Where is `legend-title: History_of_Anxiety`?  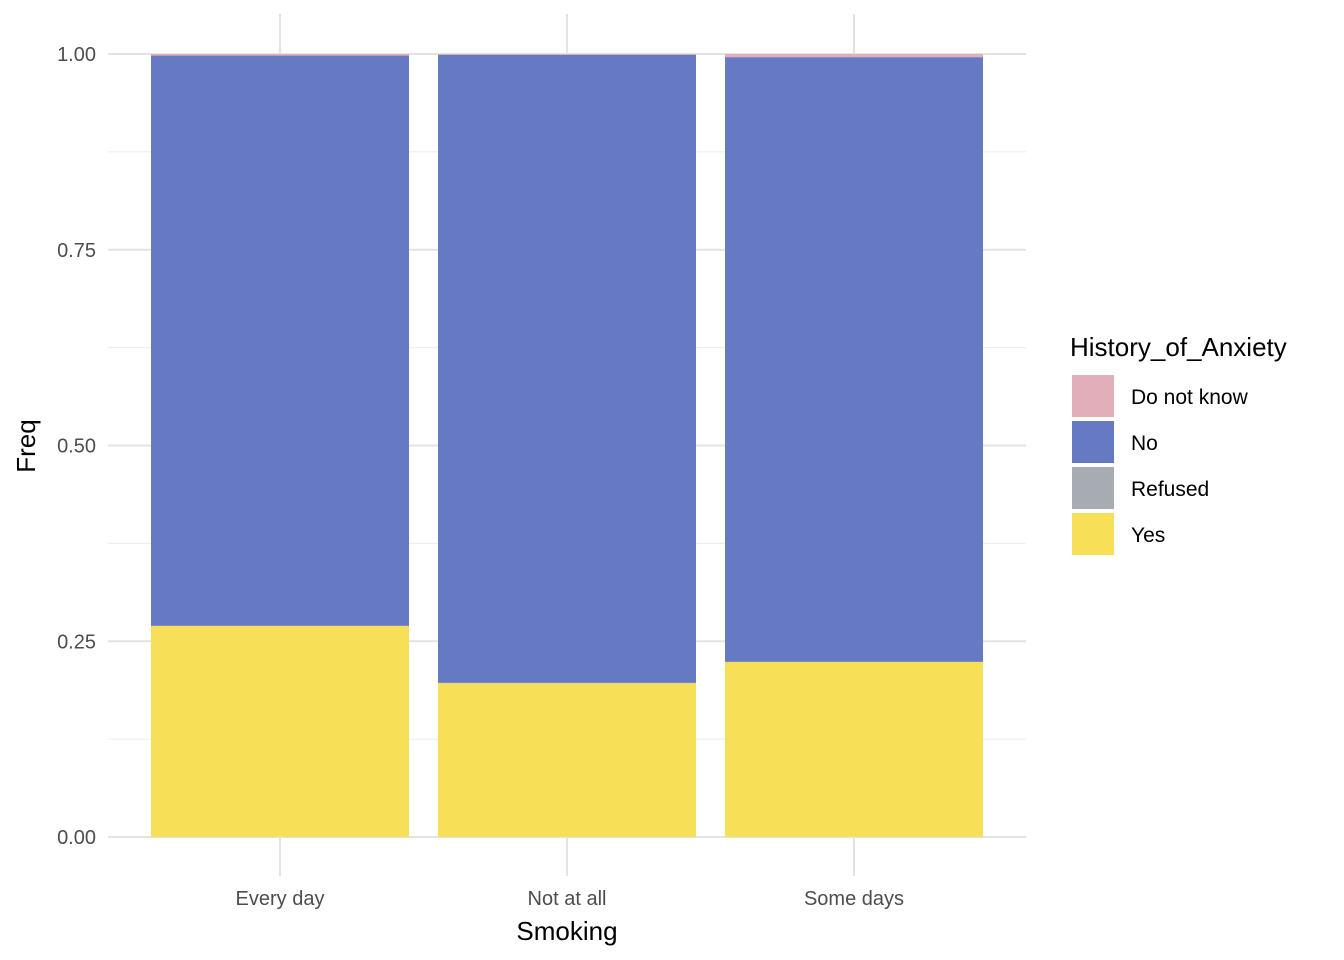 legend-title: History_of_Anxiety is located at coordinates (1178, 347).